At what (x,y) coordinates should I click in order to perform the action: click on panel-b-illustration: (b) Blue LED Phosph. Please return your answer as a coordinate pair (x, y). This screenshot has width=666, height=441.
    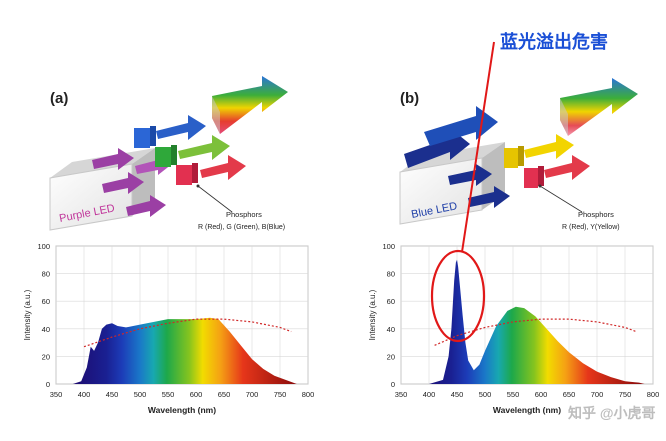
    Looking at the image, I should click on (518, 154).